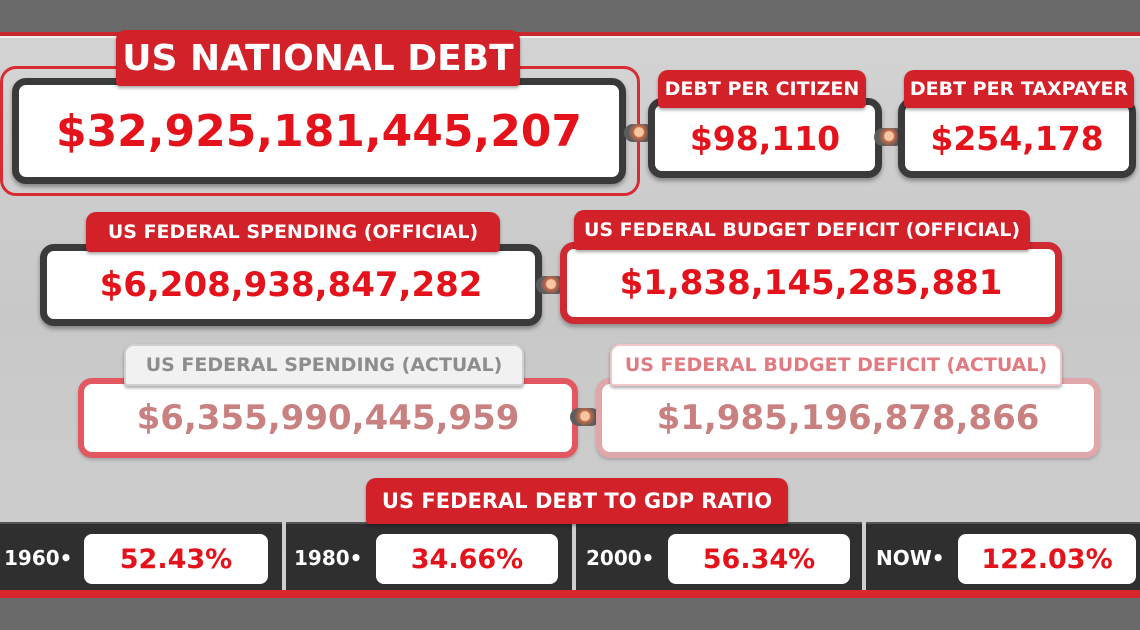 The height and width of the screenshot is (630, 1140). Describe the element at coordinates (291, 285) in the screenshot. I see `spending-official-value: $6,208,938,847,282` at that location.